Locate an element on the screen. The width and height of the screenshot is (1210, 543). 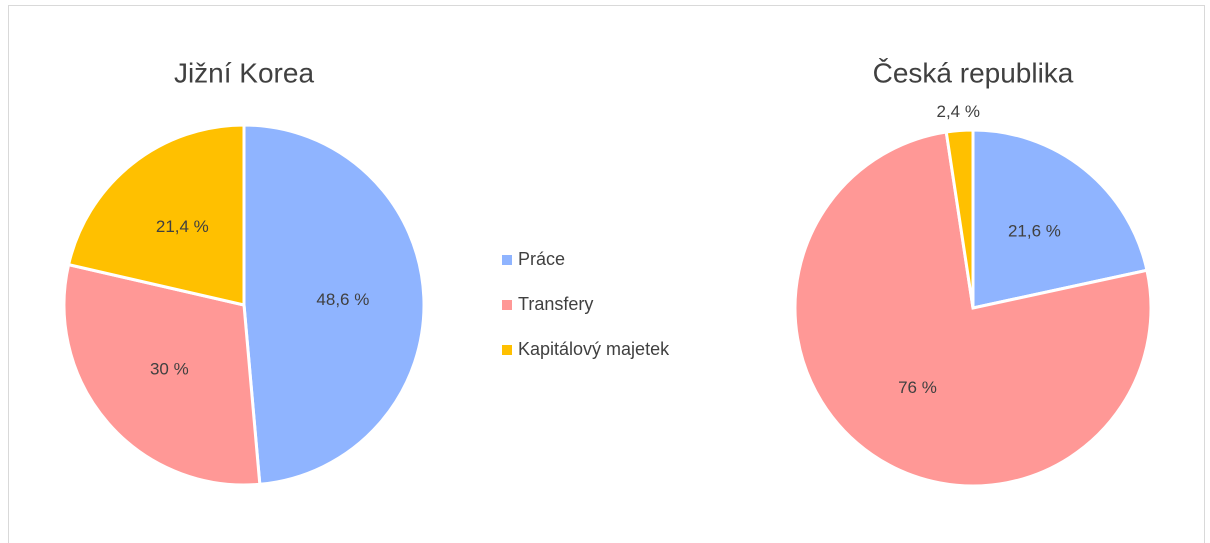
data-label: 21,4 % is located at coordinates (182, 226).